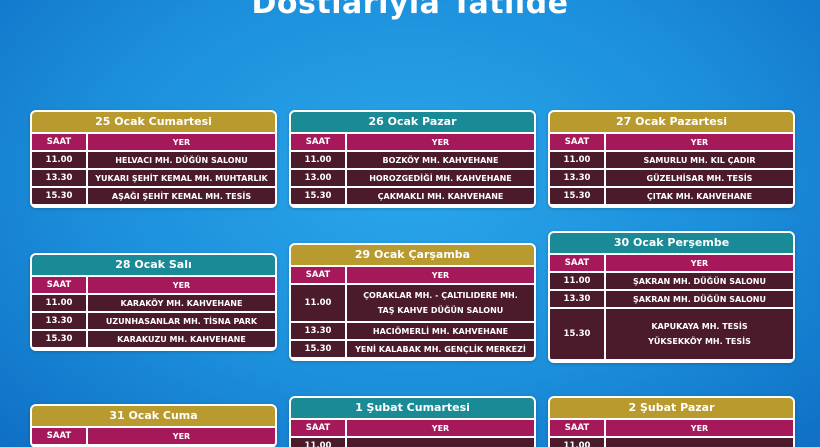  Describe the element at coordinates (412, 255) in the screenshot. I see `card-title: 29 Ocak Çarşamba` at that location.